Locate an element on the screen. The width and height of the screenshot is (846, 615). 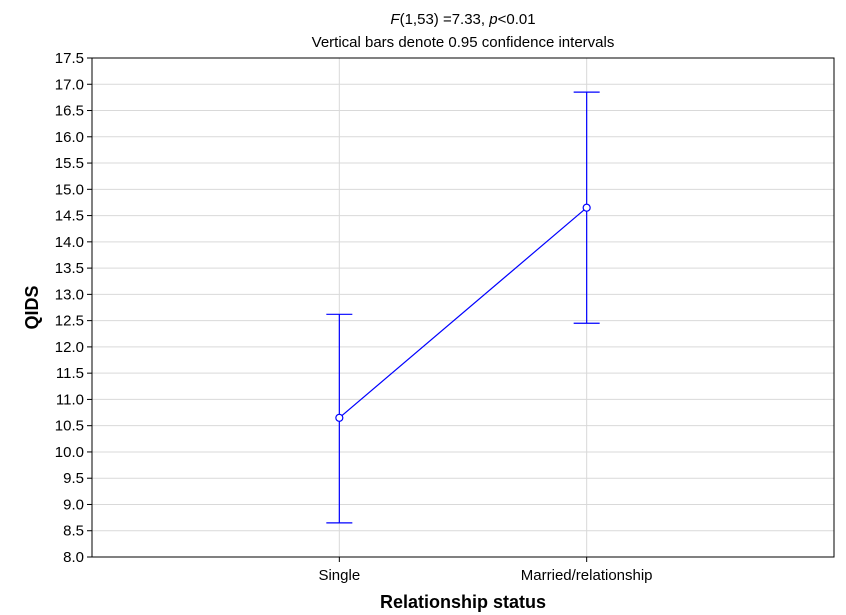
chart-title-part: (1,53) =7.33, is located at coordinates (445, 19).